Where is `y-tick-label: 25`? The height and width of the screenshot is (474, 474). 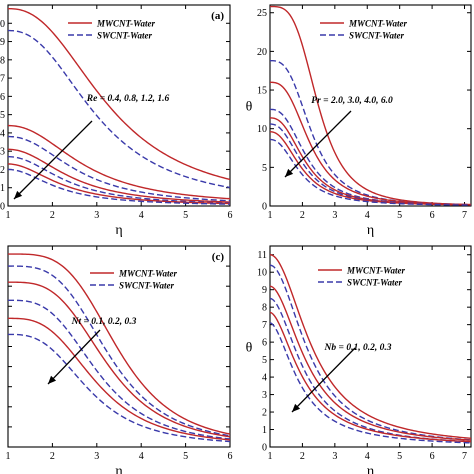 y-tick-label: 25 is located at coordinates (262, 13).